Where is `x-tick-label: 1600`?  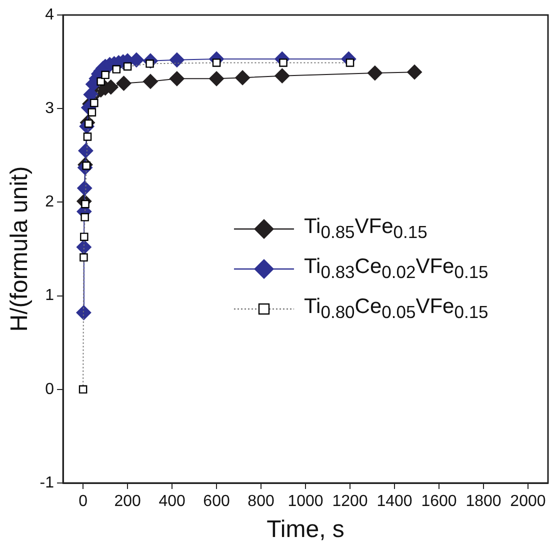
x-tick-label: 1600 is located at coordinates (439, 501).